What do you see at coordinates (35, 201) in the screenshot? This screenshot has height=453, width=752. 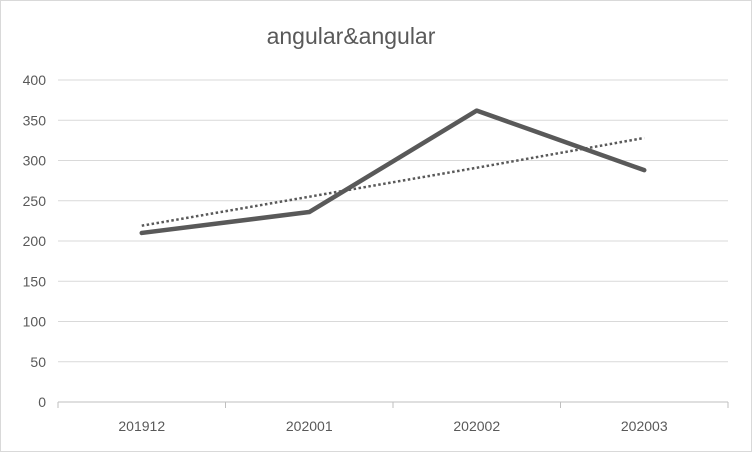 I see `y-tick-label: 250` at bounding box center [35, 201].